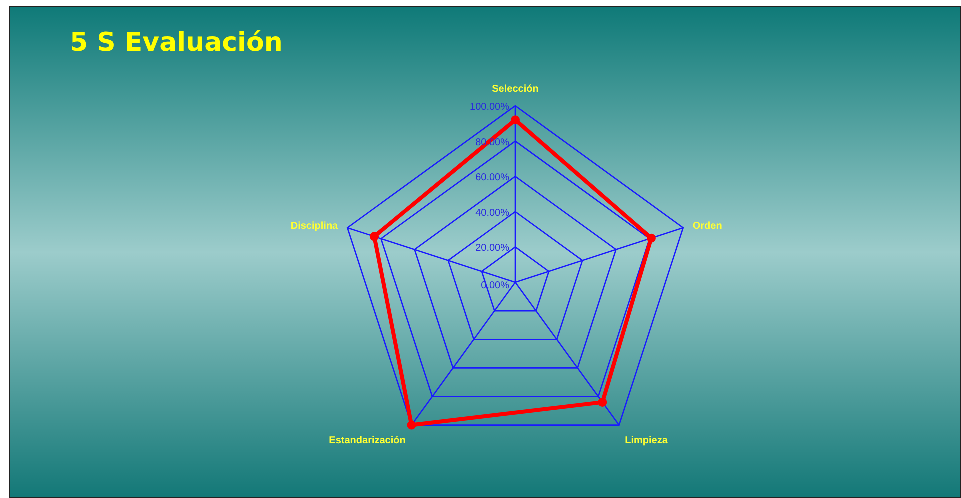 This screenshot has width=961, height=498. What do you see at coordinates (314, 226) in the screenshot?
I see `spoke-label: Disciplina` at bounding box center [314, 226].